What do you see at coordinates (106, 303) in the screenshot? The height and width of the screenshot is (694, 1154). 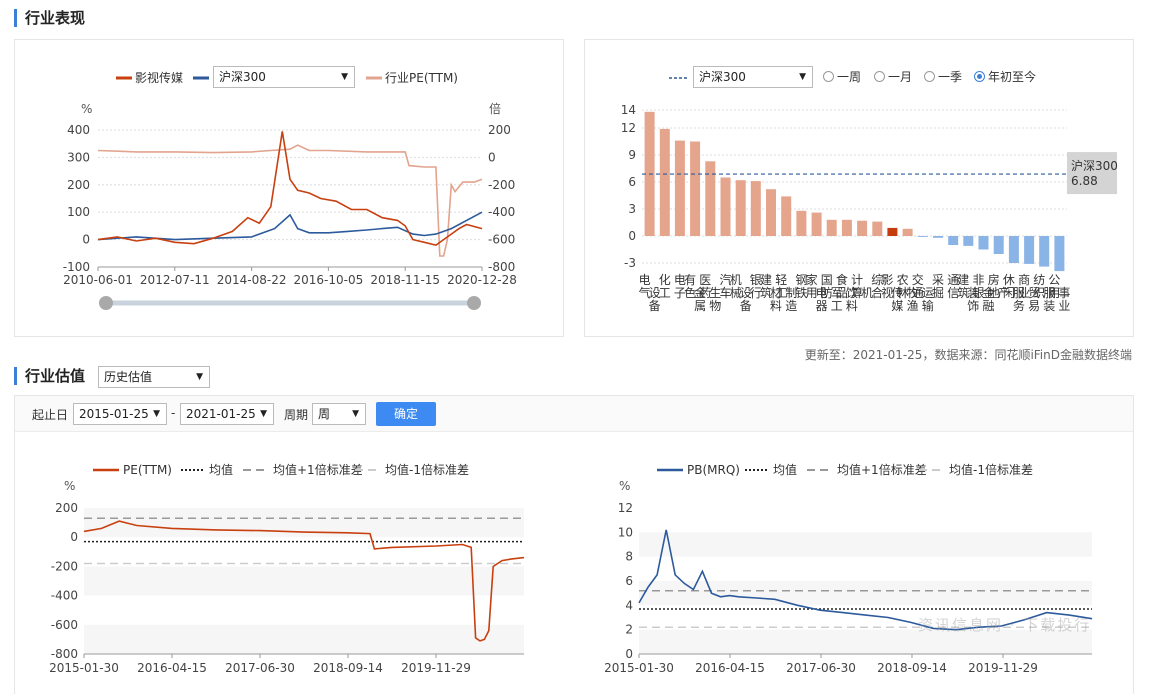 I see `range-slider-start-handle` at bounding box center [106, 303].